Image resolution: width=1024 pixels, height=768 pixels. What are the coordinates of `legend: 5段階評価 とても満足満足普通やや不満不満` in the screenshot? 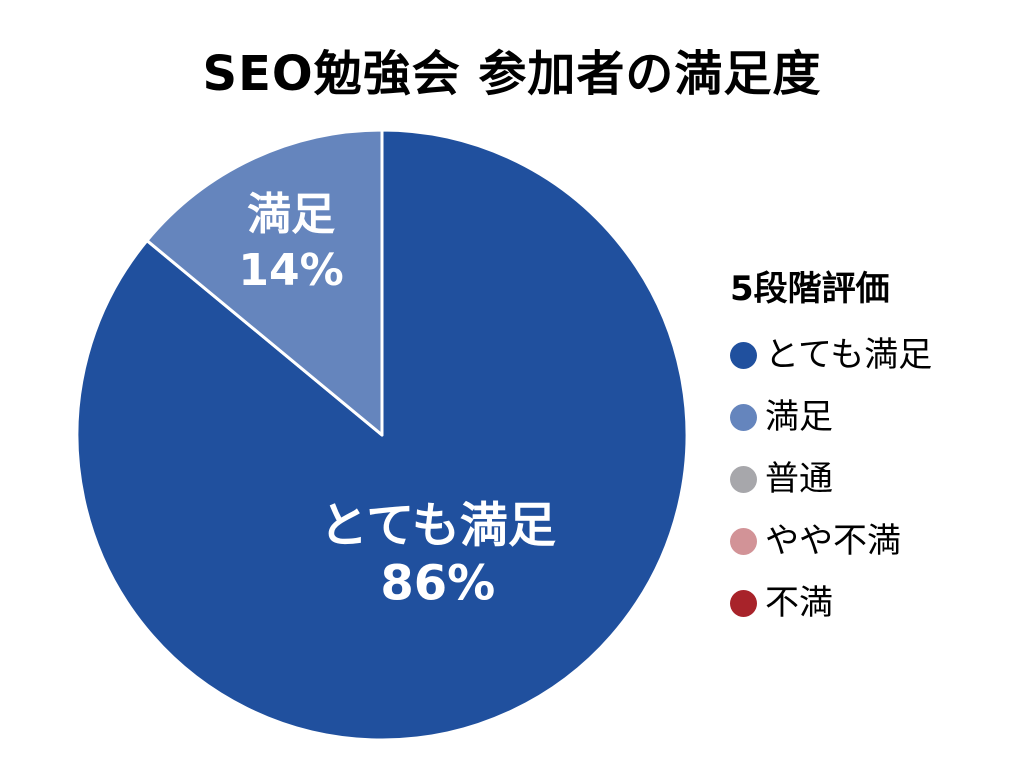 It's located at (875, 450).